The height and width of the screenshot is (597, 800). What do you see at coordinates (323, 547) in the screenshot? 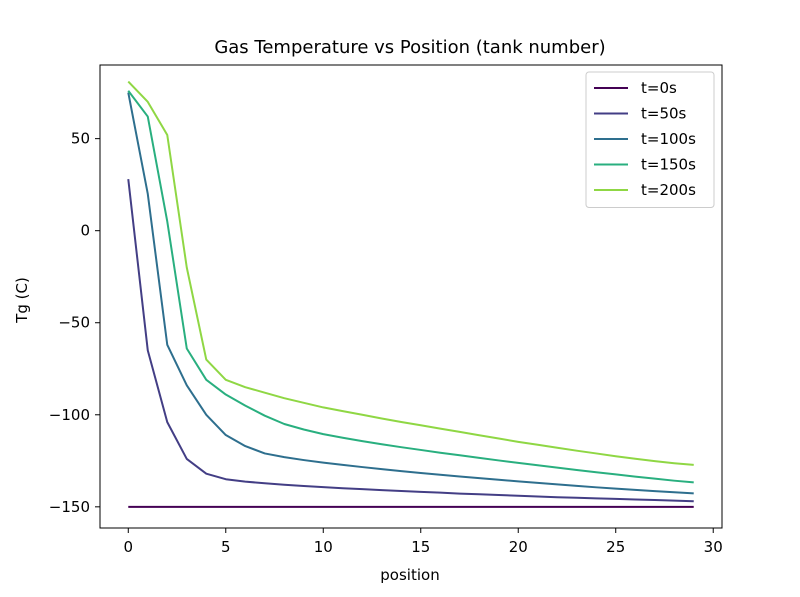
I see `x-tick-label: 10` at bounding box center [323, 547].